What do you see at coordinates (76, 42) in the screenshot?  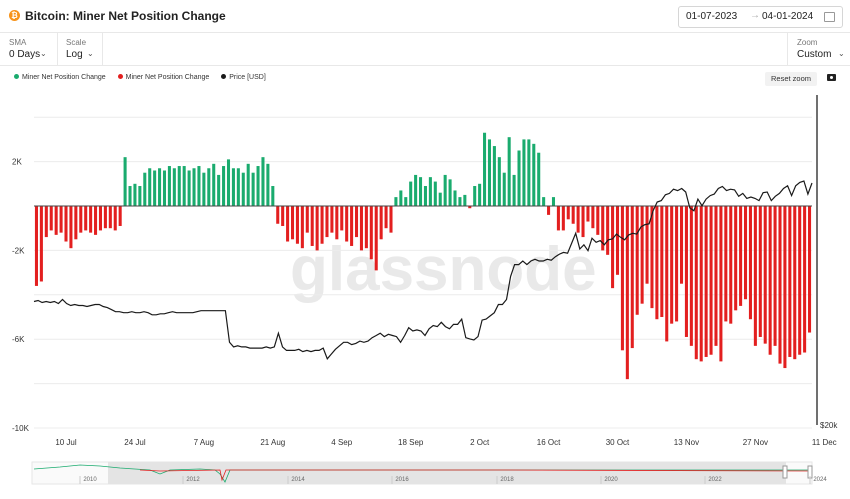 I see `scale-label: Scale` at bounding box center [76, 42].